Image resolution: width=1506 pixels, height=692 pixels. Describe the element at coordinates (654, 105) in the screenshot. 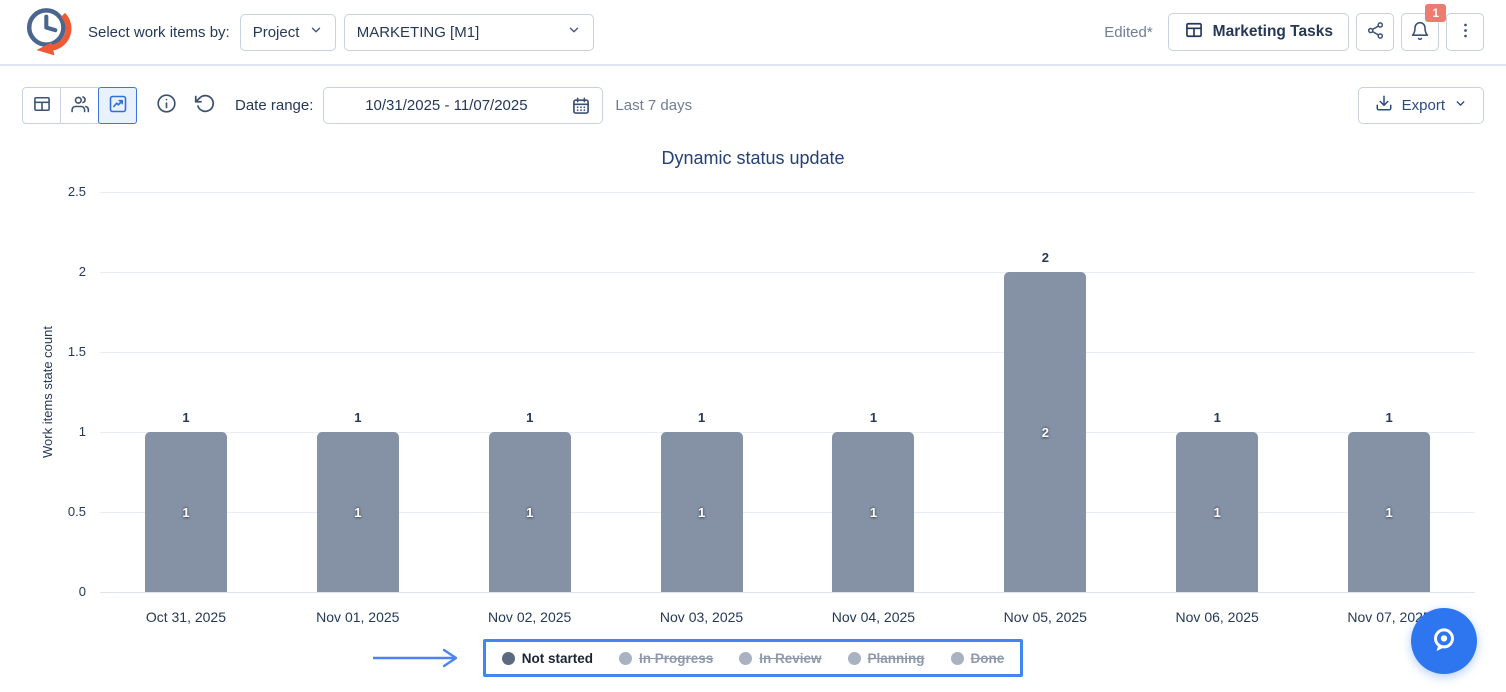

I see `date-range-hint: Last 7 days` at that location.